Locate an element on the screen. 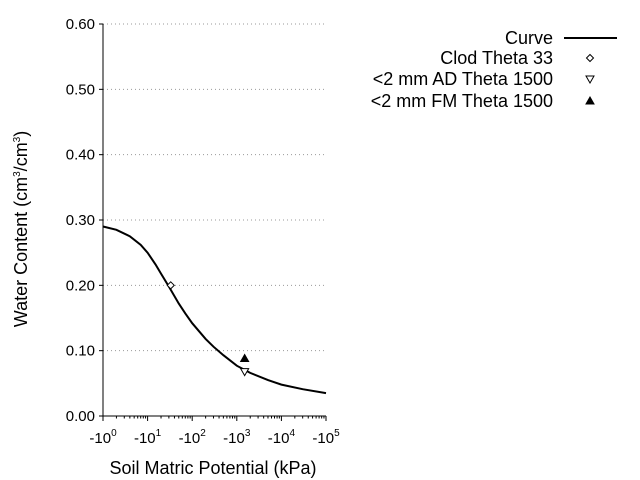 Image resolution: width=640 pixels, height=480 pixels. y-axis-title: Water Content (cm3/cm3) is located at coordinates (21, 229).